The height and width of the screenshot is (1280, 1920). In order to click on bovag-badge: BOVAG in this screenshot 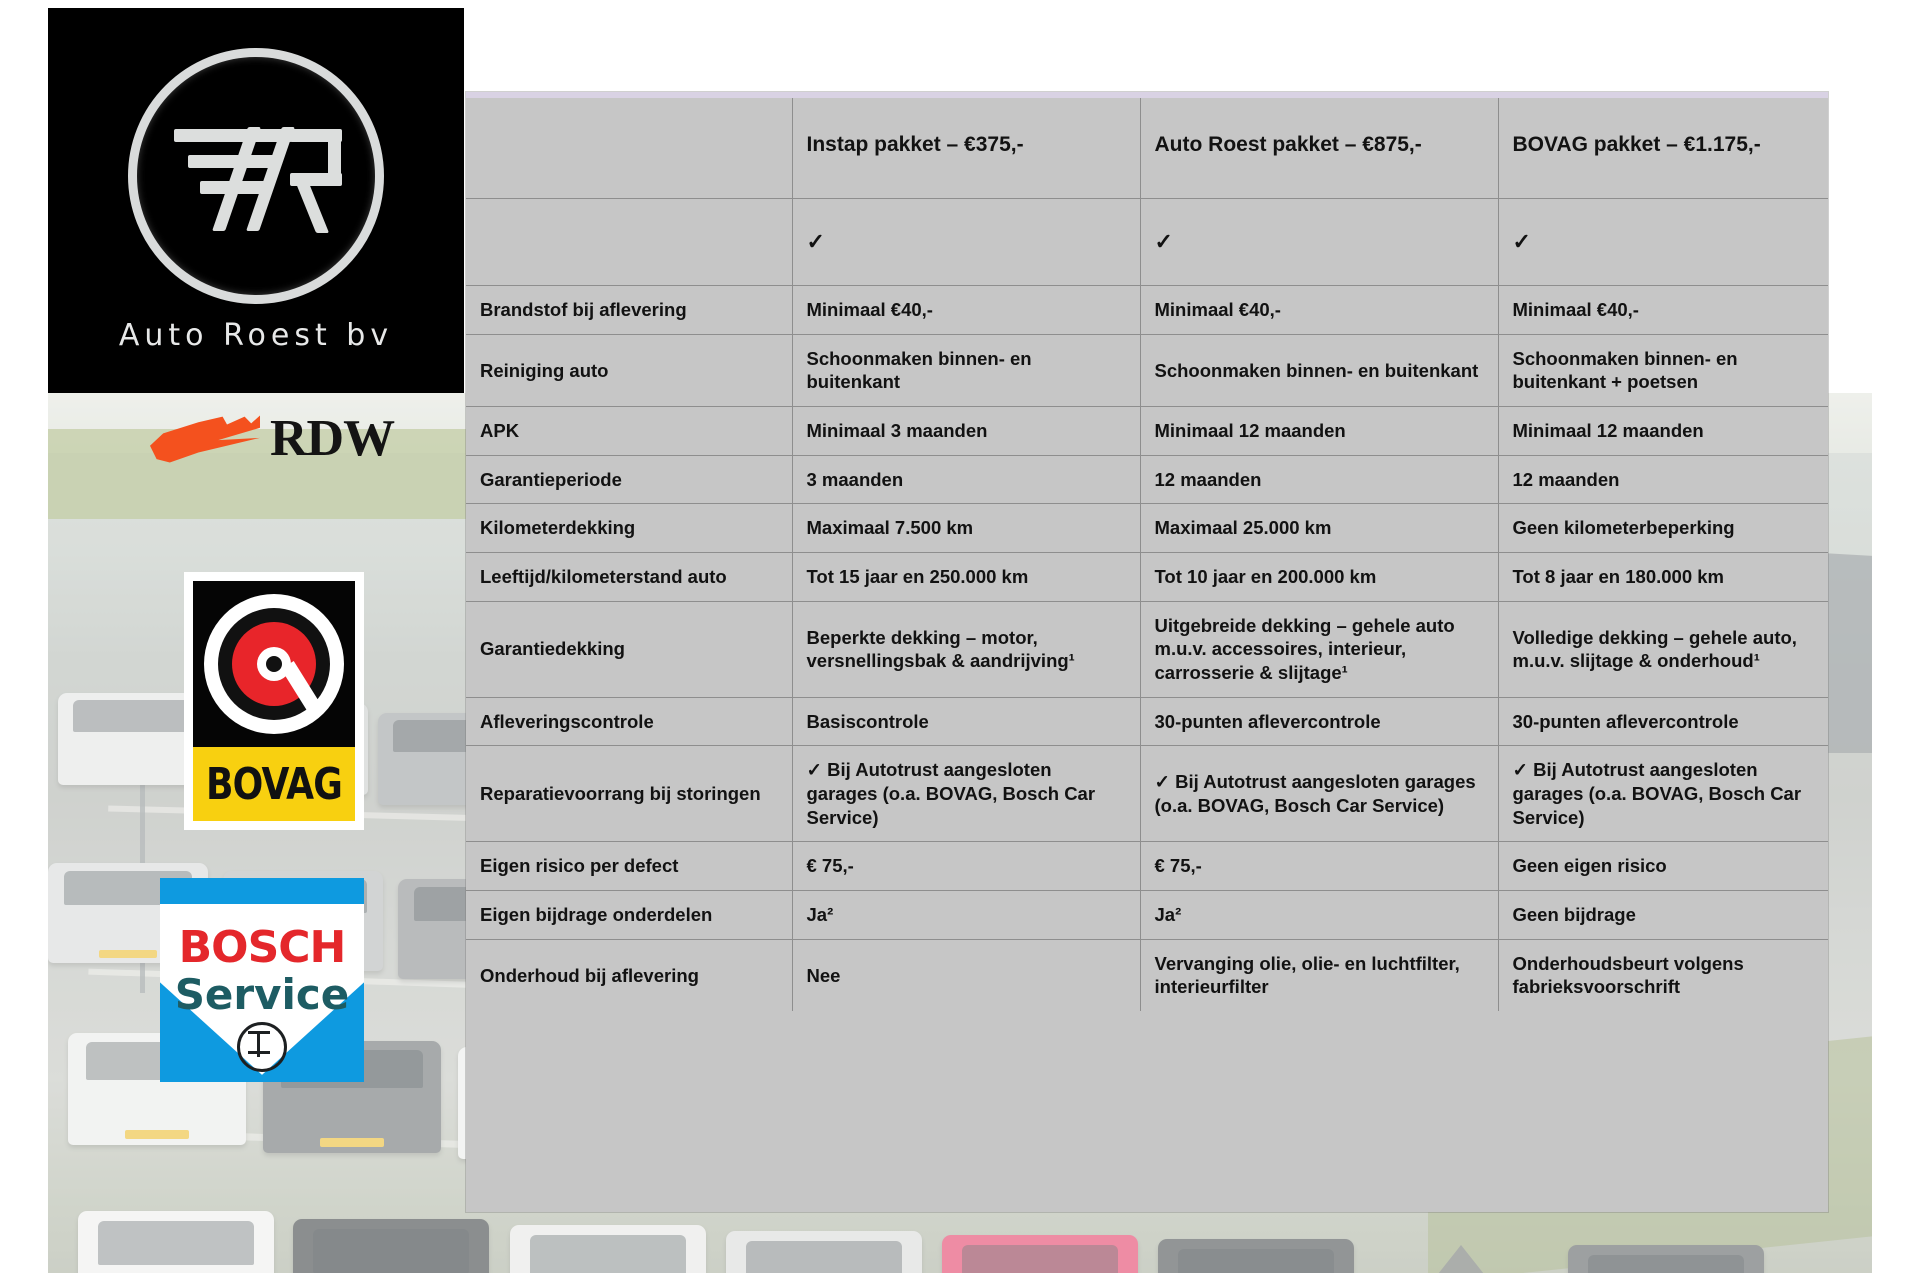, I will do `click(274, 701)`.